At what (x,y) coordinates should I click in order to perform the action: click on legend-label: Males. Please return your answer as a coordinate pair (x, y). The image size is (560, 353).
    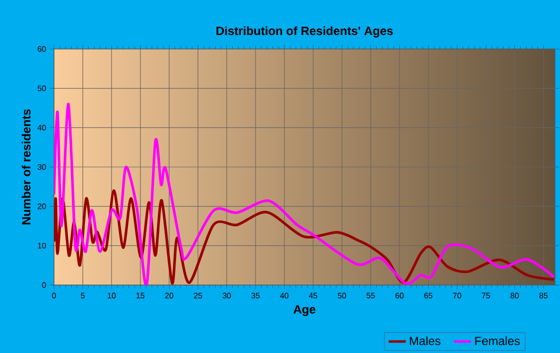
    Looking at the image, I should click on (425, 341).